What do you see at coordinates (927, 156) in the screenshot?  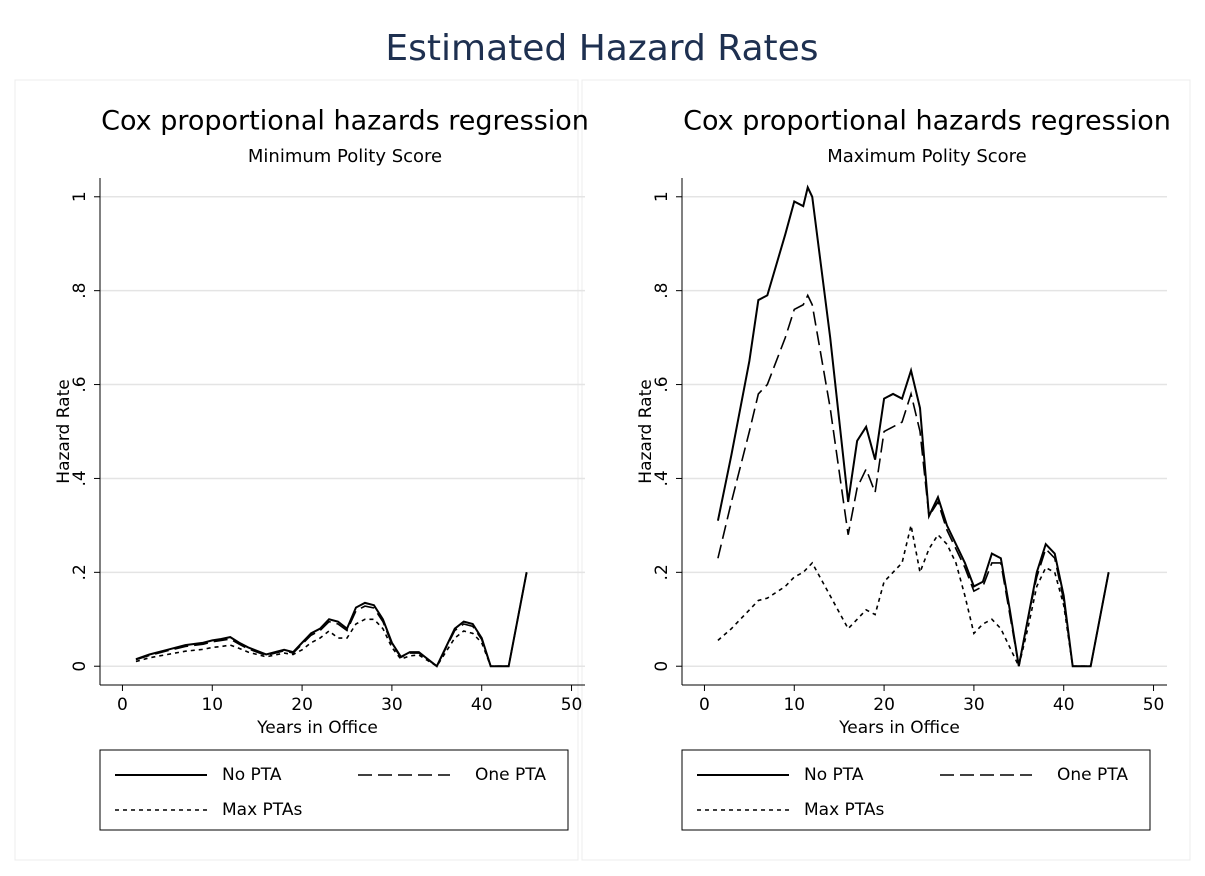 I see `chart-subtitle: Maximum Polity Score` at bounding box center [927, 156].